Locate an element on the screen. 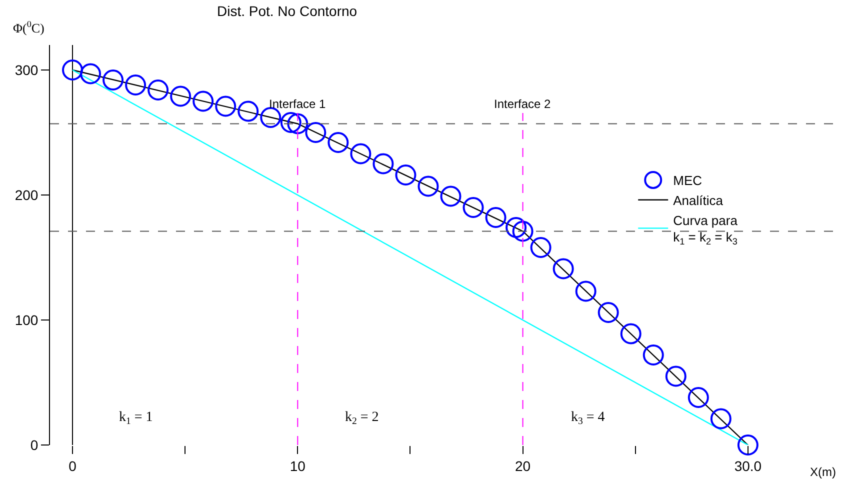 The width and height of the screenshot is (846, 486). x-tick-label: 20 is located at coordinates (523, 466).